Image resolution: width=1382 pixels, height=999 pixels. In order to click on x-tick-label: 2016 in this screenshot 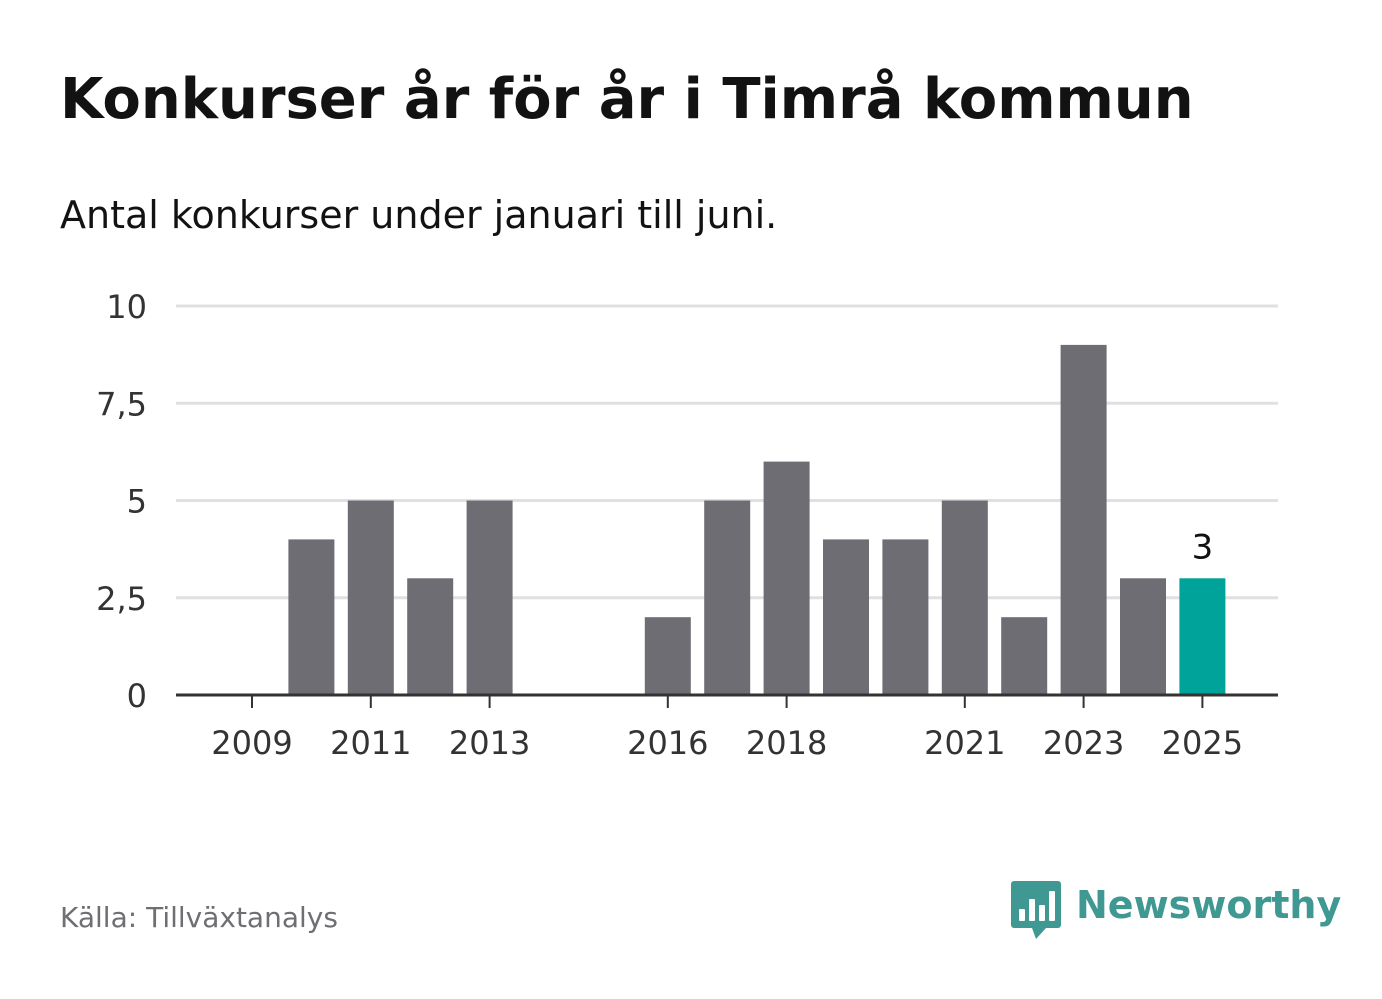, I will do `click(667, 743)`.